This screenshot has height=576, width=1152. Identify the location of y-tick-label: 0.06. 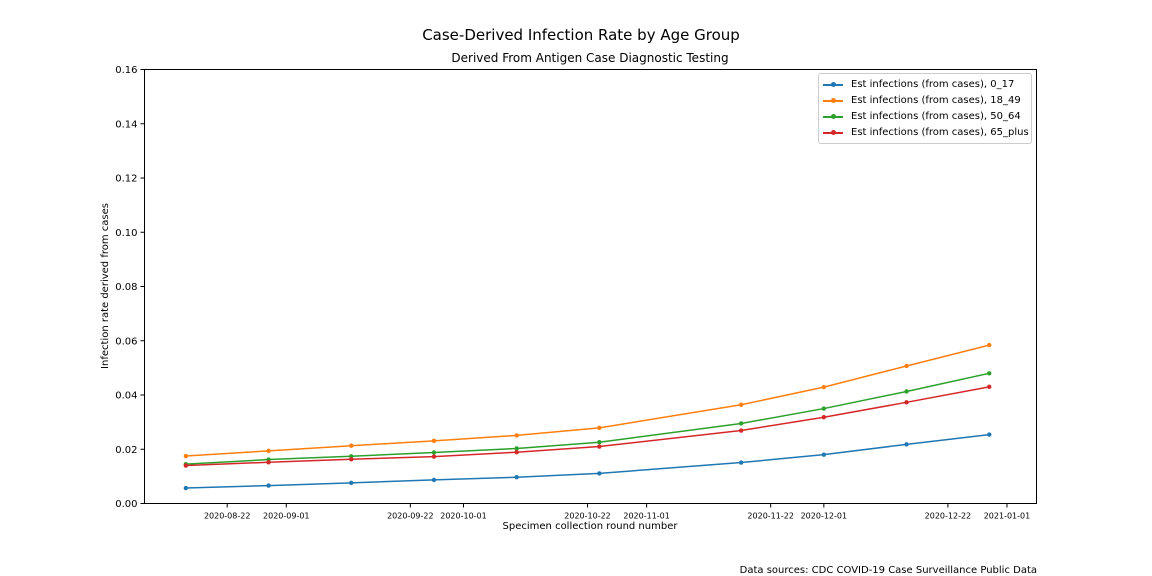
(126, 341).